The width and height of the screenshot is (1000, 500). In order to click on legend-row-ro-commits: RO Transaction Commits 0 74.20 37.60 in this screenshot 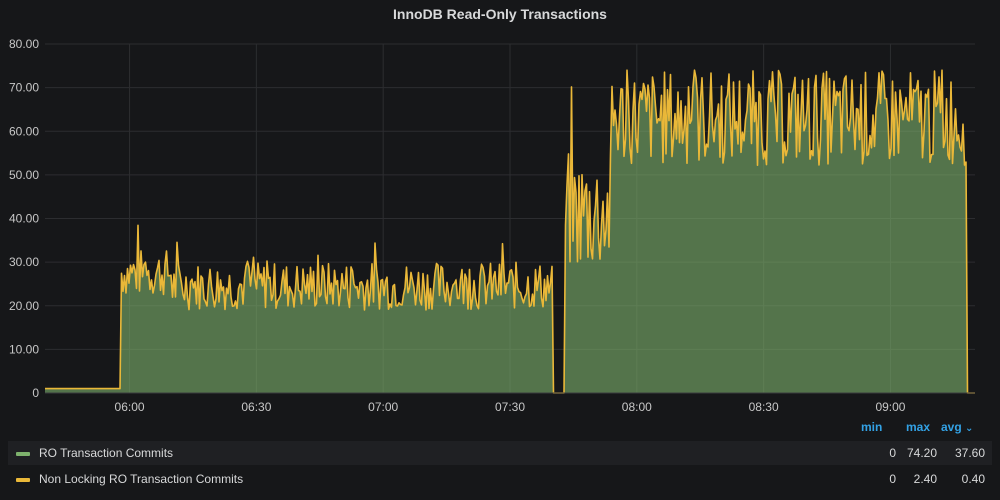, I will do `click(500, 453)`.